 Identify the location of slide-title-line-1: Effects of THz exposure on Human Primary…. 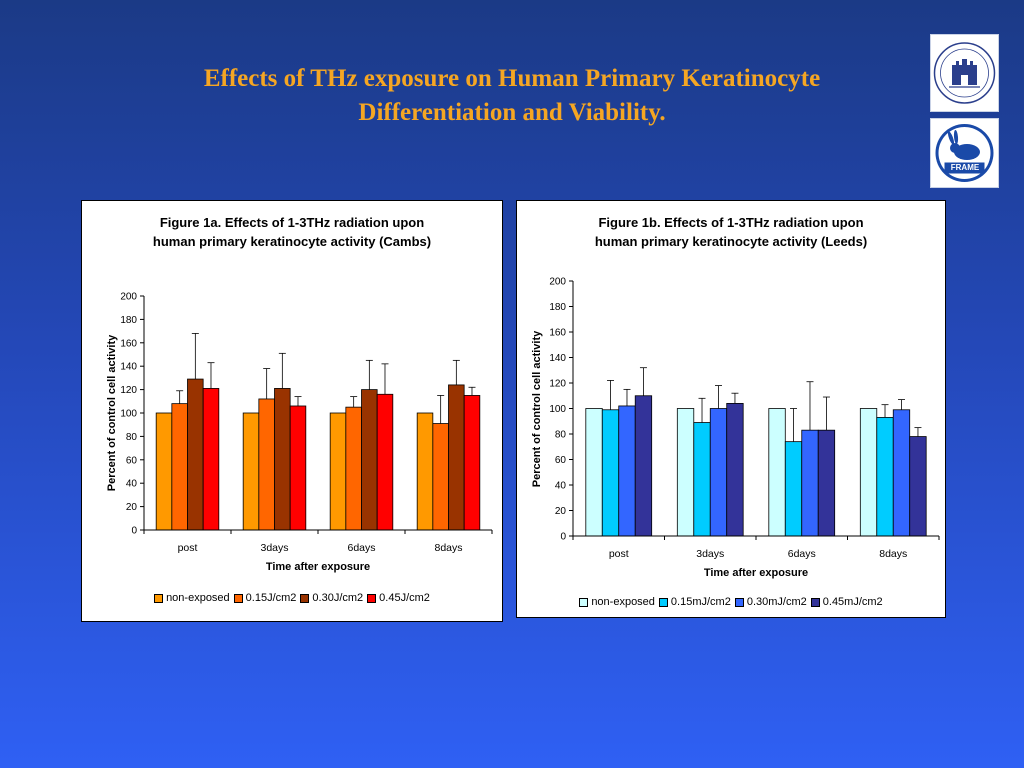
(512, 78).